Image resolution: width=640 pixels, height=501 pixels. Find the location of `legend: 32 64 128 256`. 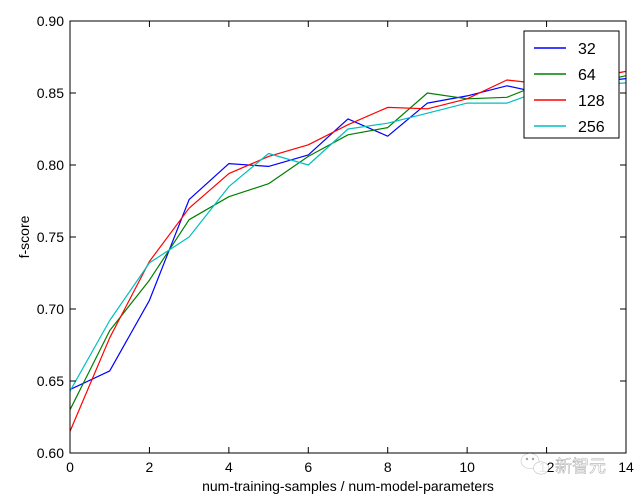

legend: 32 64 128 256 is located at coordinates (571, 84).